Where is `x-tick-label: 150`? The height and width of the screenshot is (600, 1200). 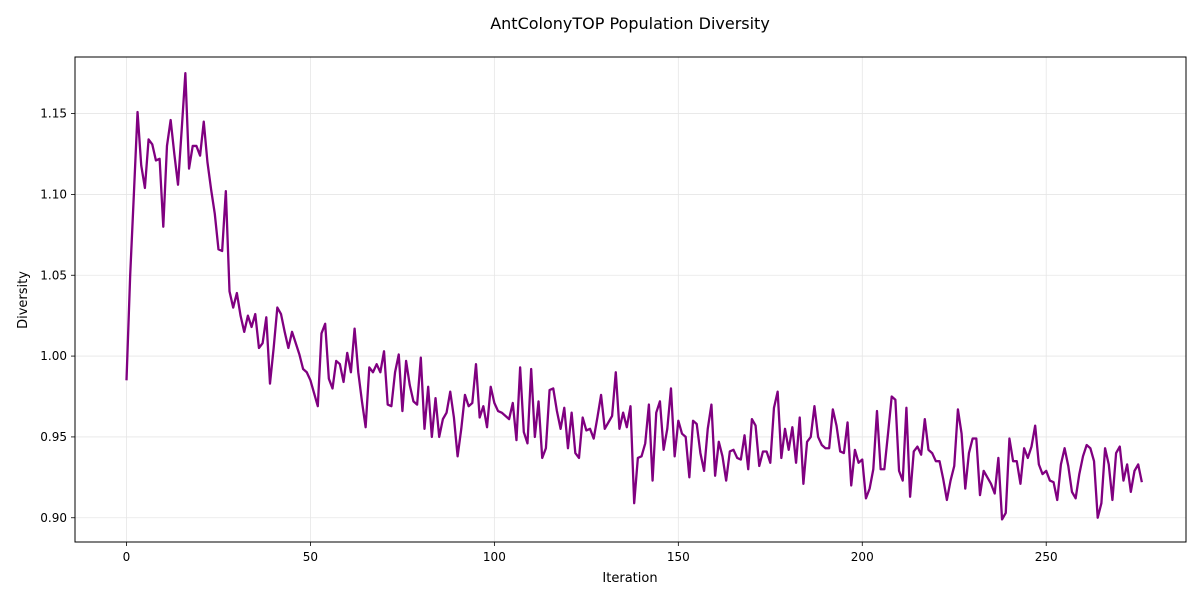 x-tick-label: 150 is located at coordinates (678, 557).